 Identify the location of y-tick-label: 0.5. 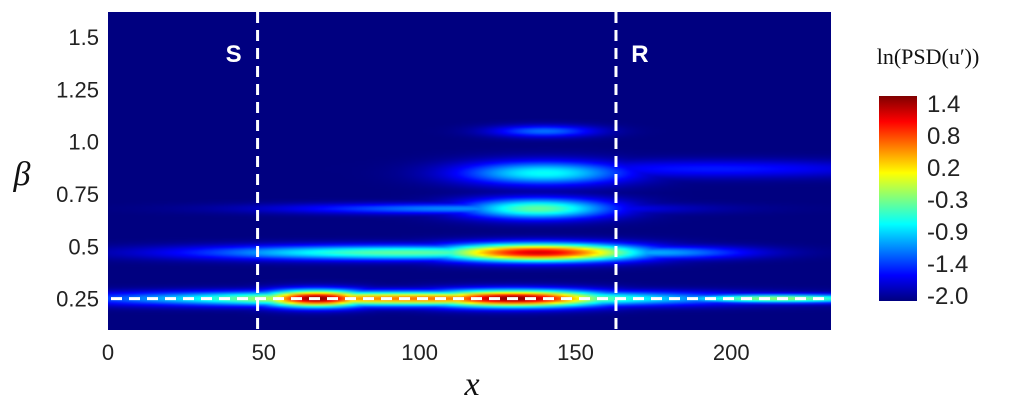
(83, 246).